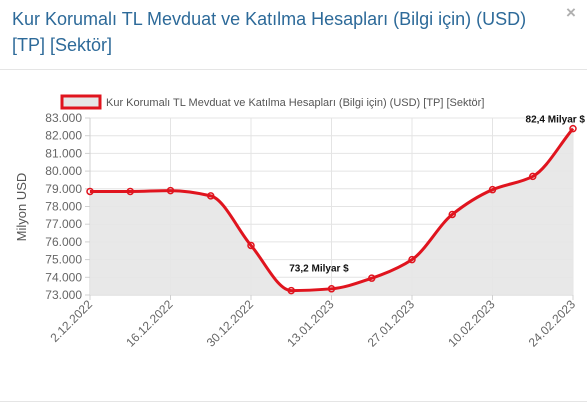 This screenshot has height=406, width=587. What do you see at coordinates (552, 323) in the screenshot?
I see `x-tick-label: 24.02.2023` at bounding box center [552, 323].